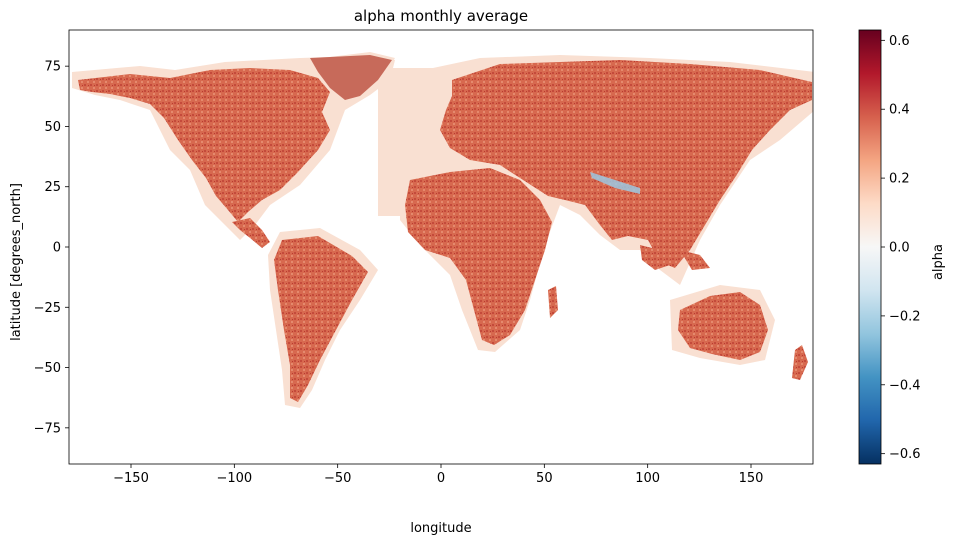 This screenshot has height=545, width=955. Describe the element at coordinates (544, 478) in the screenshot. I see `x-tick-label: 50` at that location.